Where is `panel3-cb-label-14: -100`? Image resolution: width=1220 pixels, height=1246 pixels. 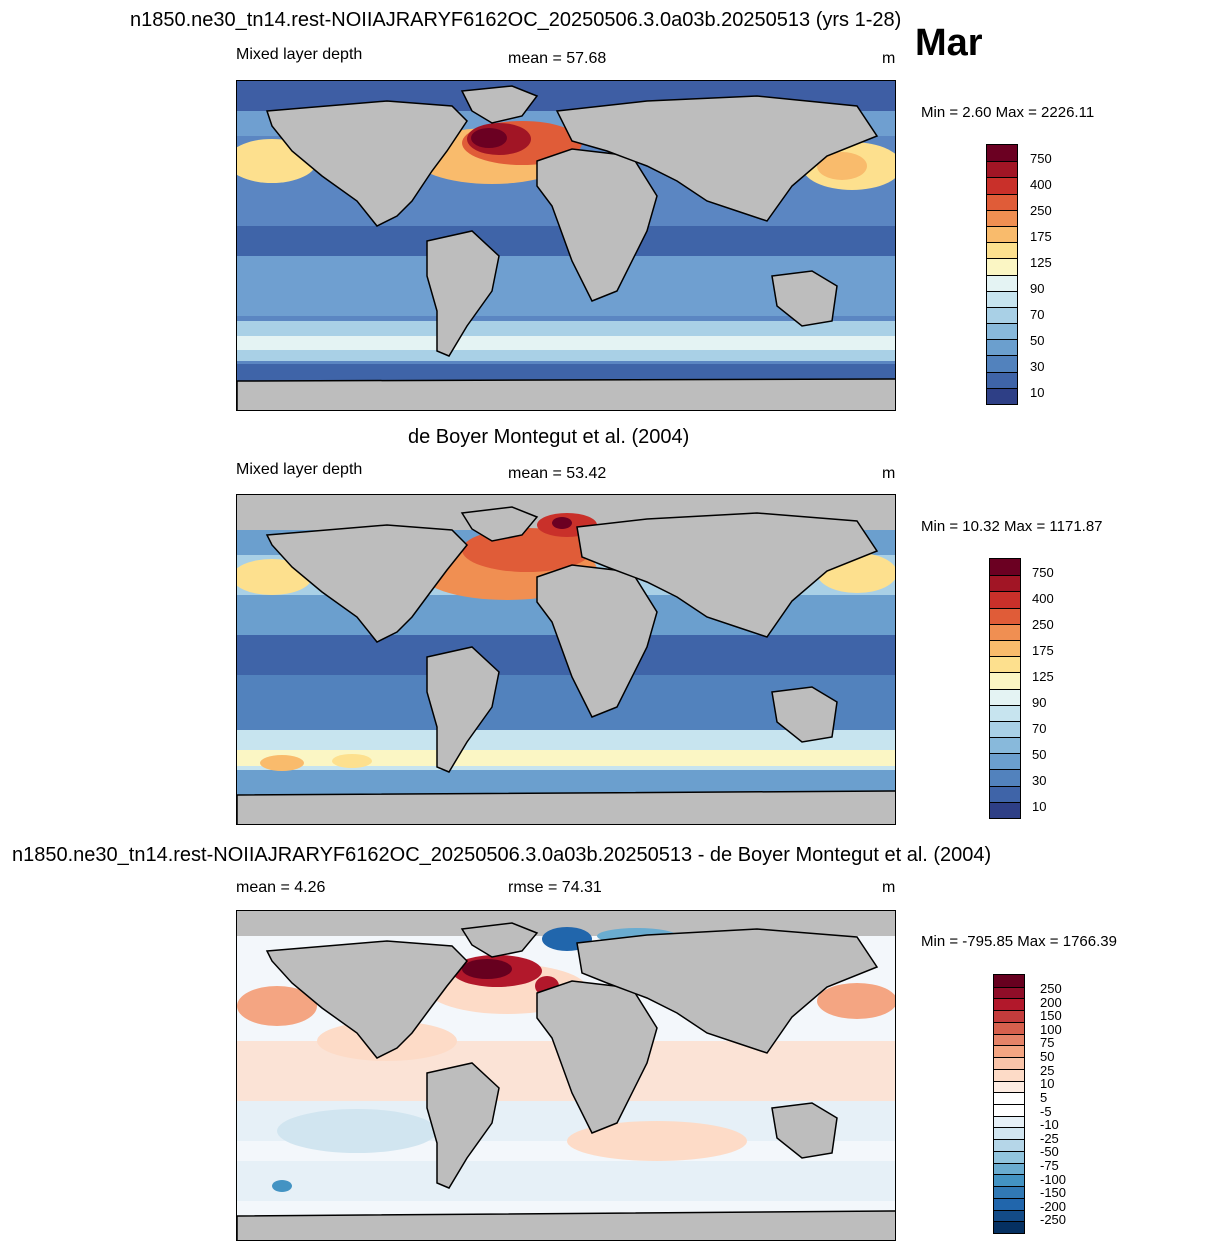 panel3-cb-label-14: -100 is located at coordinates (1053, 1179).